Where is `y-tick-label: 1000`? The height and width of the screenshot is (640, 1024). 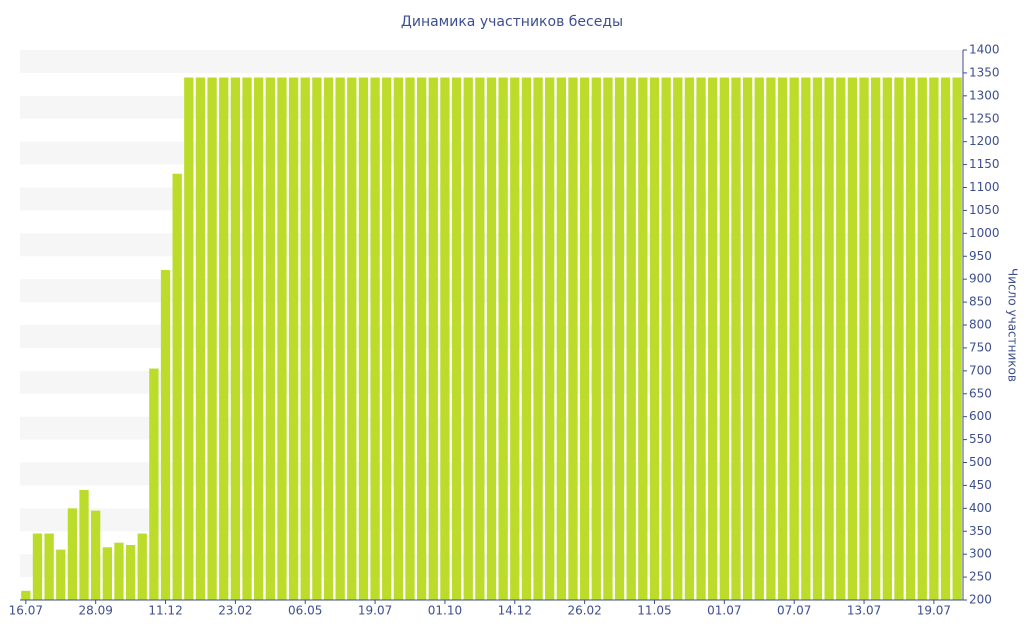
y-tick-label: 1000 is located at coordinates (984, 233).